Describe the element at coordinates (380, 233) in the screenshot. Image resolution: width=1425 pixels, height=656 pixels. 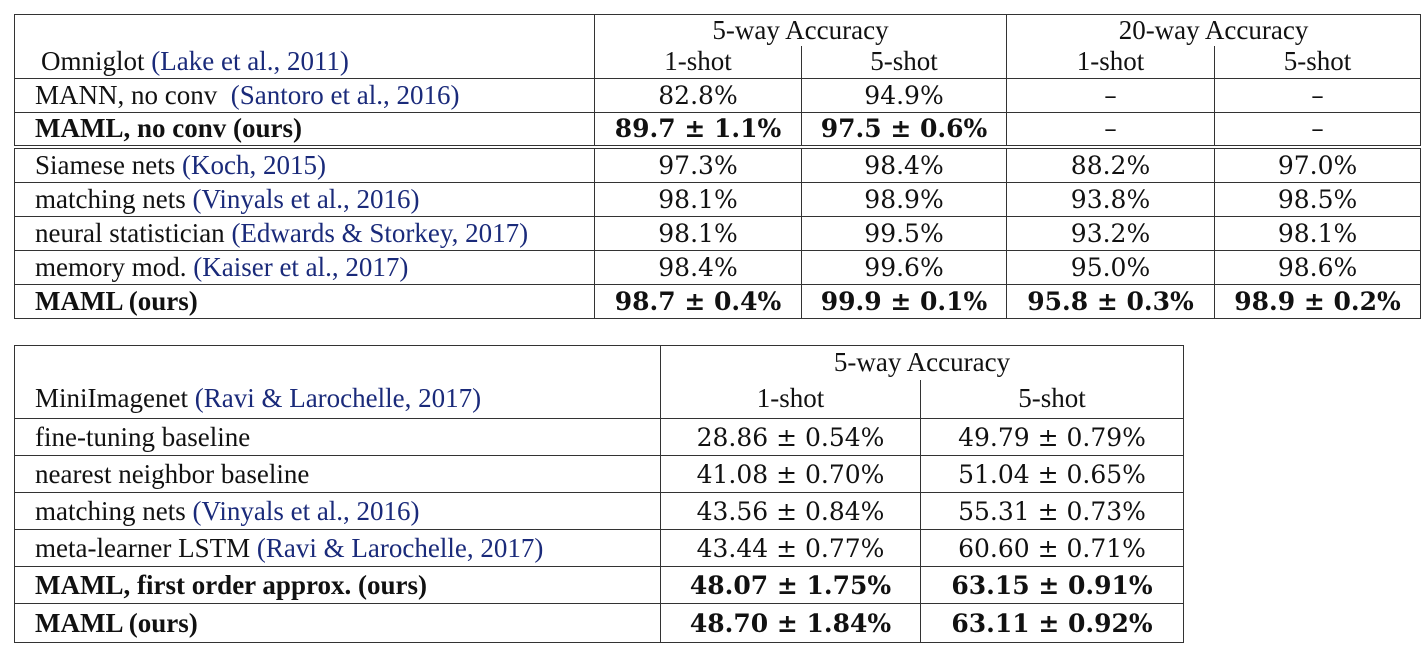
I see `method-citation: (Edwards & Storkey, 2017)` at that location.